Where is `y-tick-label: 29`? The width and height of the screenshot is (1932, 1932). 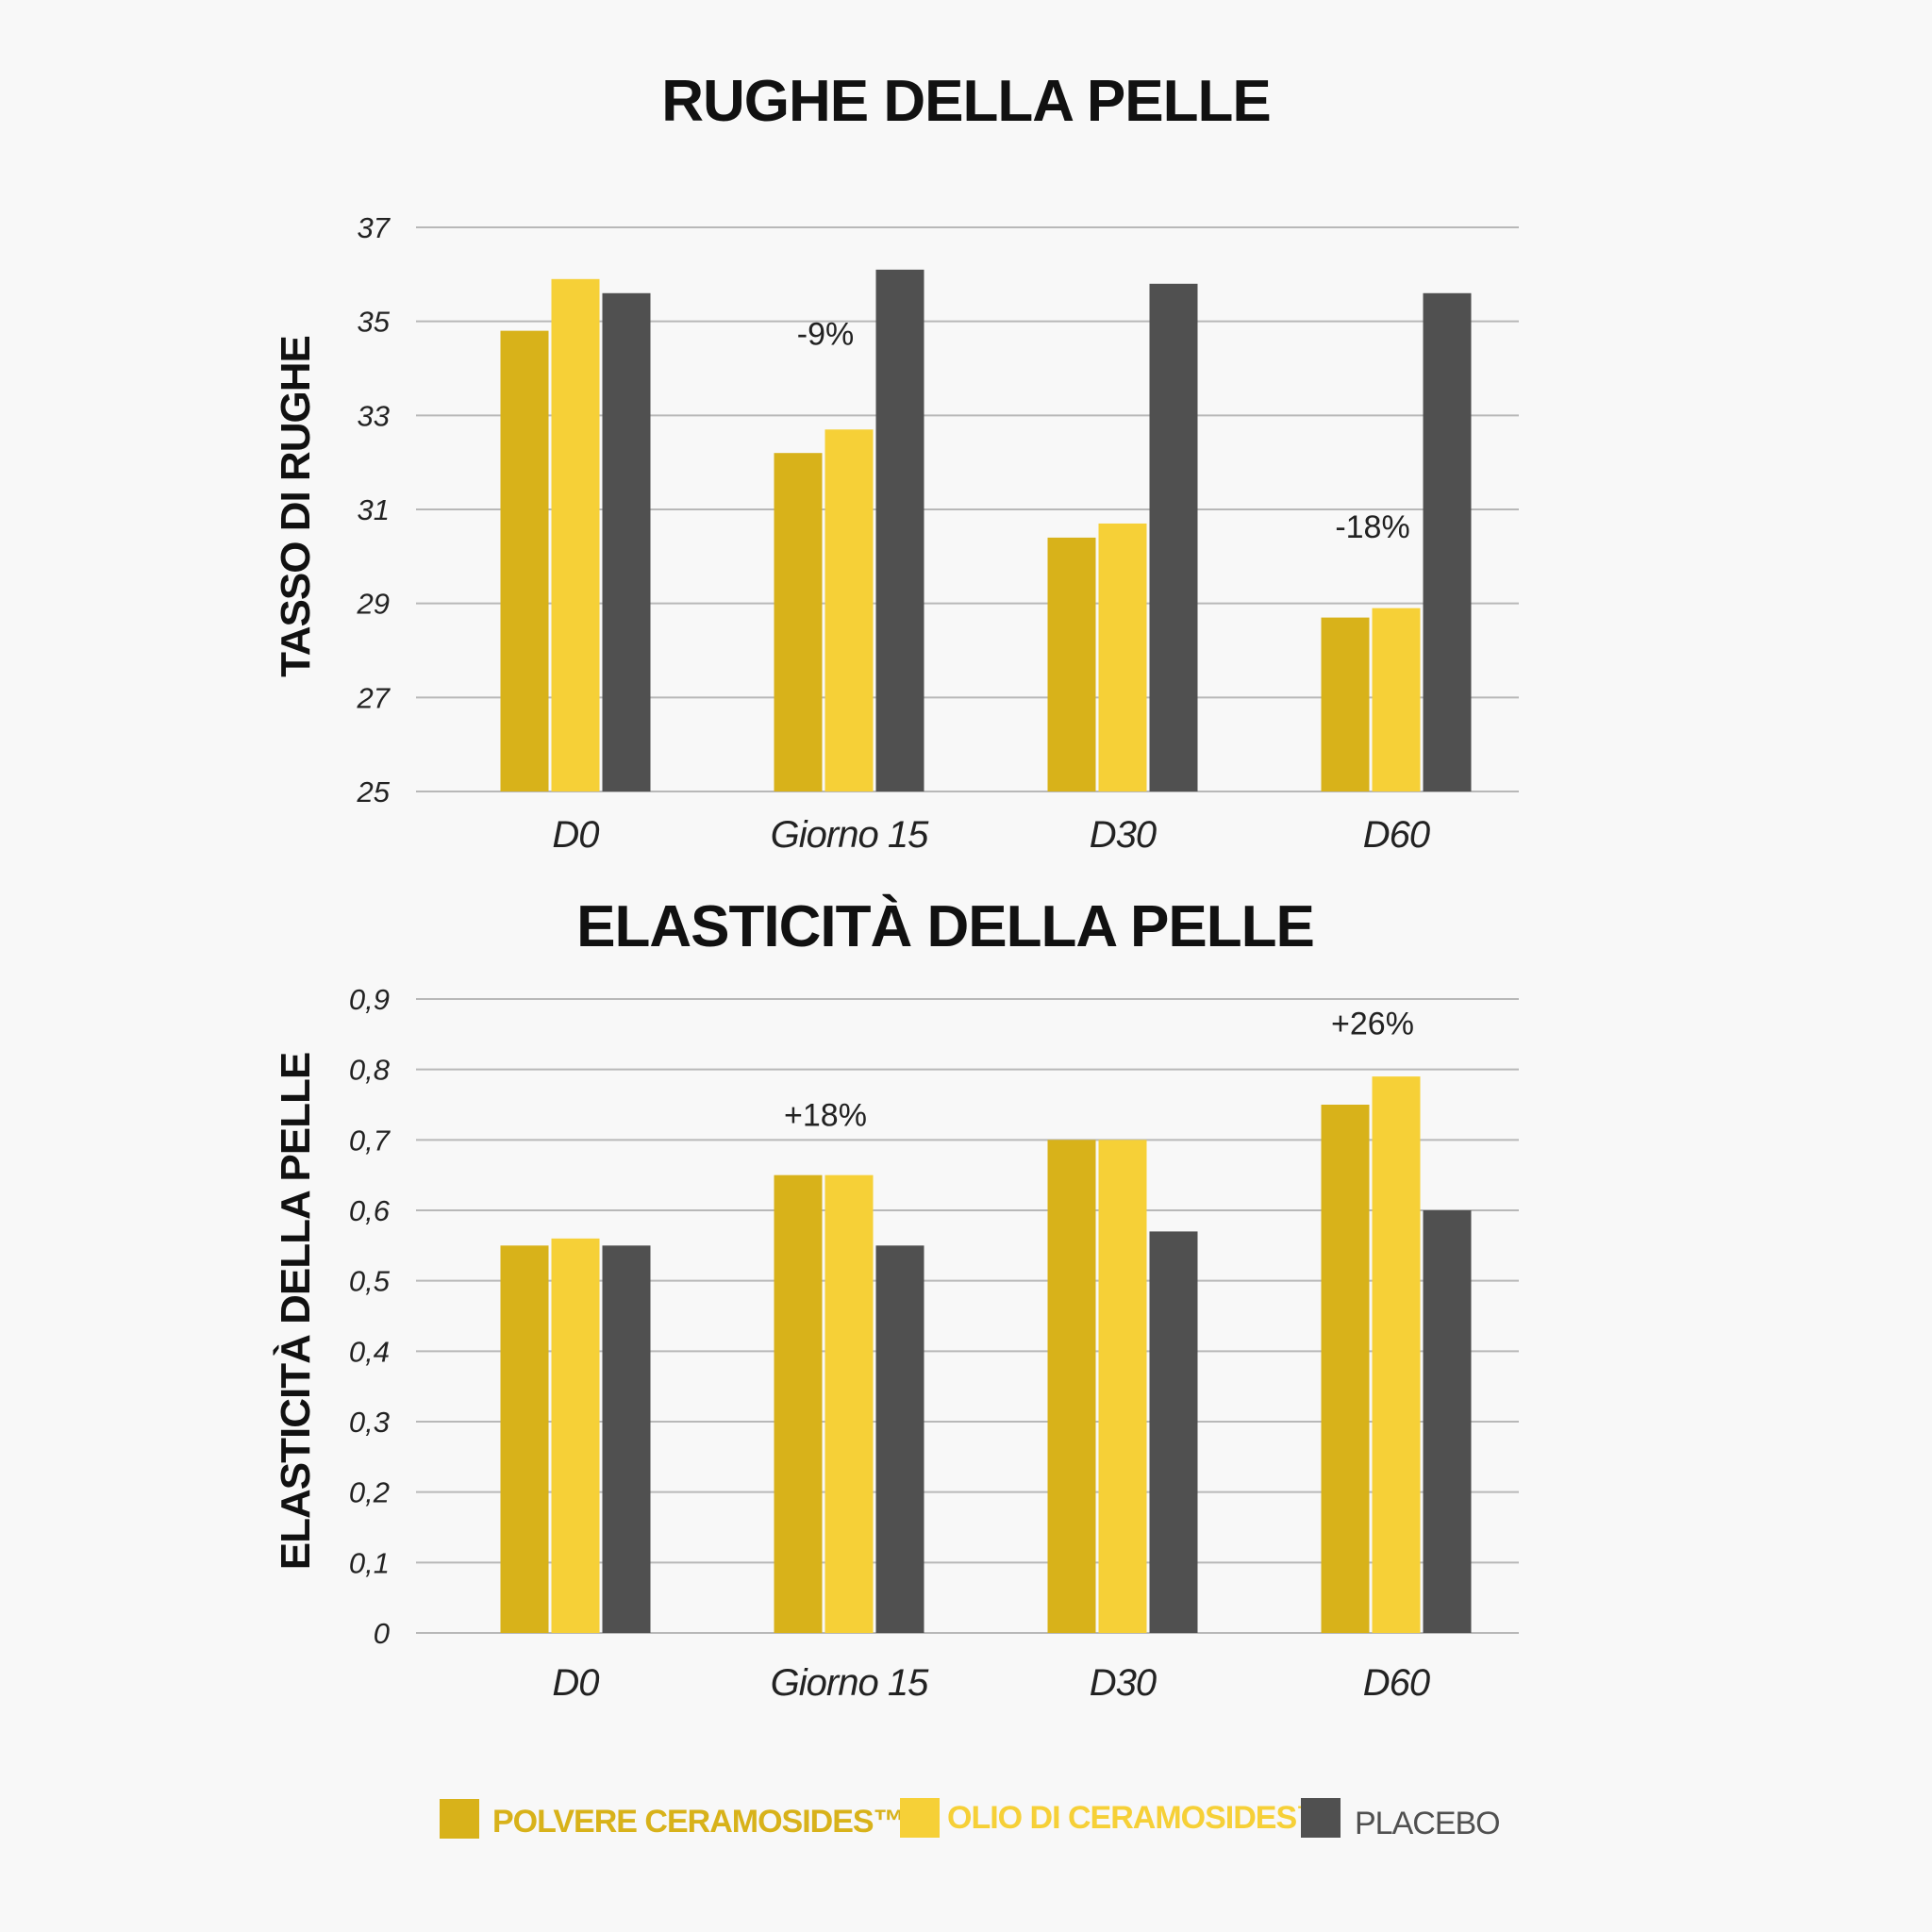
y-tick-label: 29 is located at coordinates (374, 605).